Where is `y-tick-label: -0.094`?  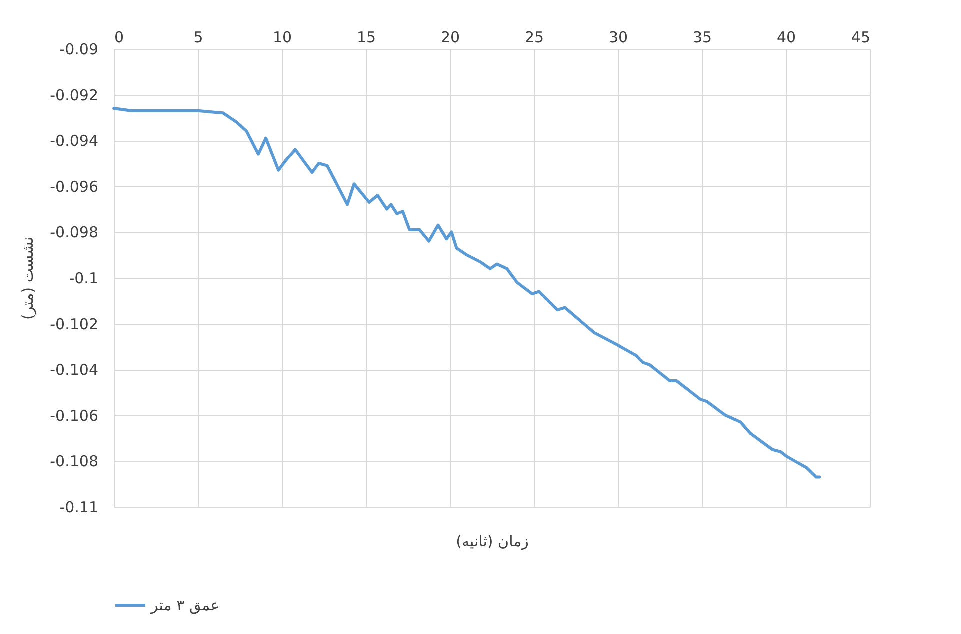
y-tick-label: -0.094 is located at coordinates (74, 141).